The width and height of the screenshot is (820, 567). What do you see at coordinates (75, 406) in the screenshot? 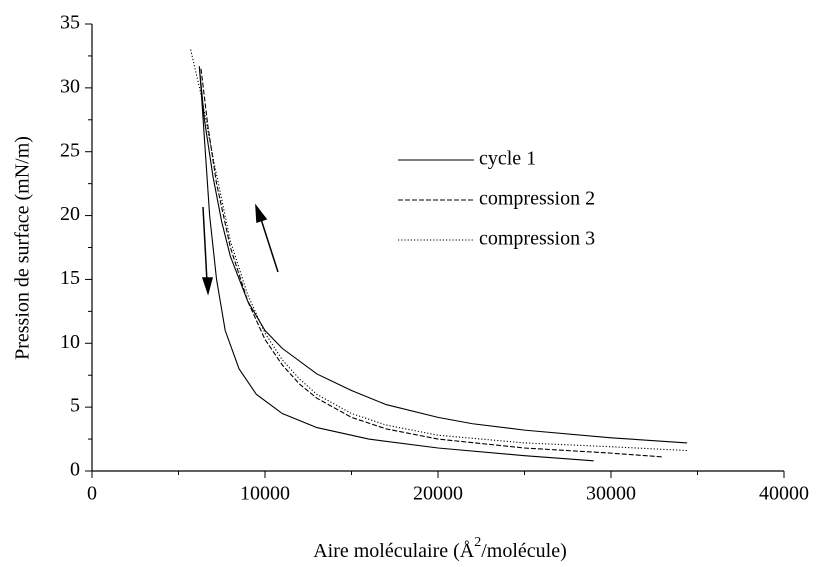
I see `y-tick-label: 5` at bounding box center [75, 406].